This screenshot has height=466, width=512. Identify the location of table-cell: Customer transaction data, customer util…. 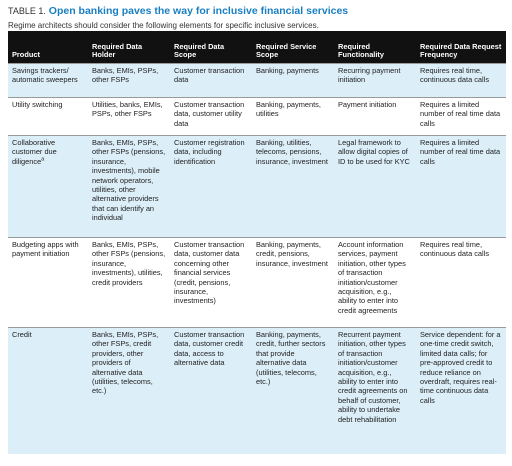
(211, 116).